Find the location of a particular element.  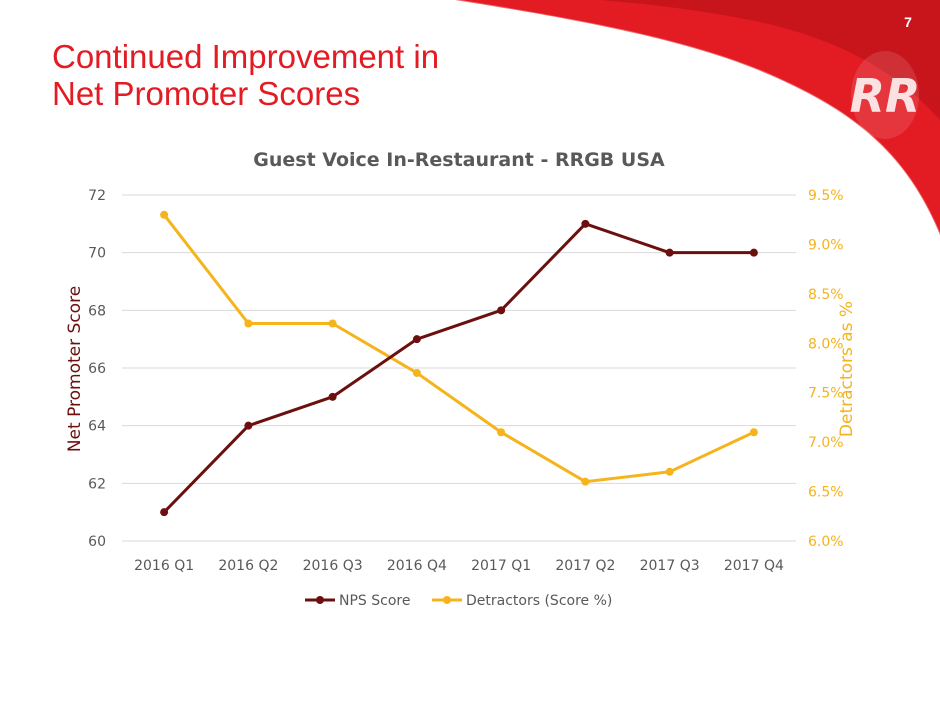

y2-tick-label: 9.0% is located at coordinates (826, 245).